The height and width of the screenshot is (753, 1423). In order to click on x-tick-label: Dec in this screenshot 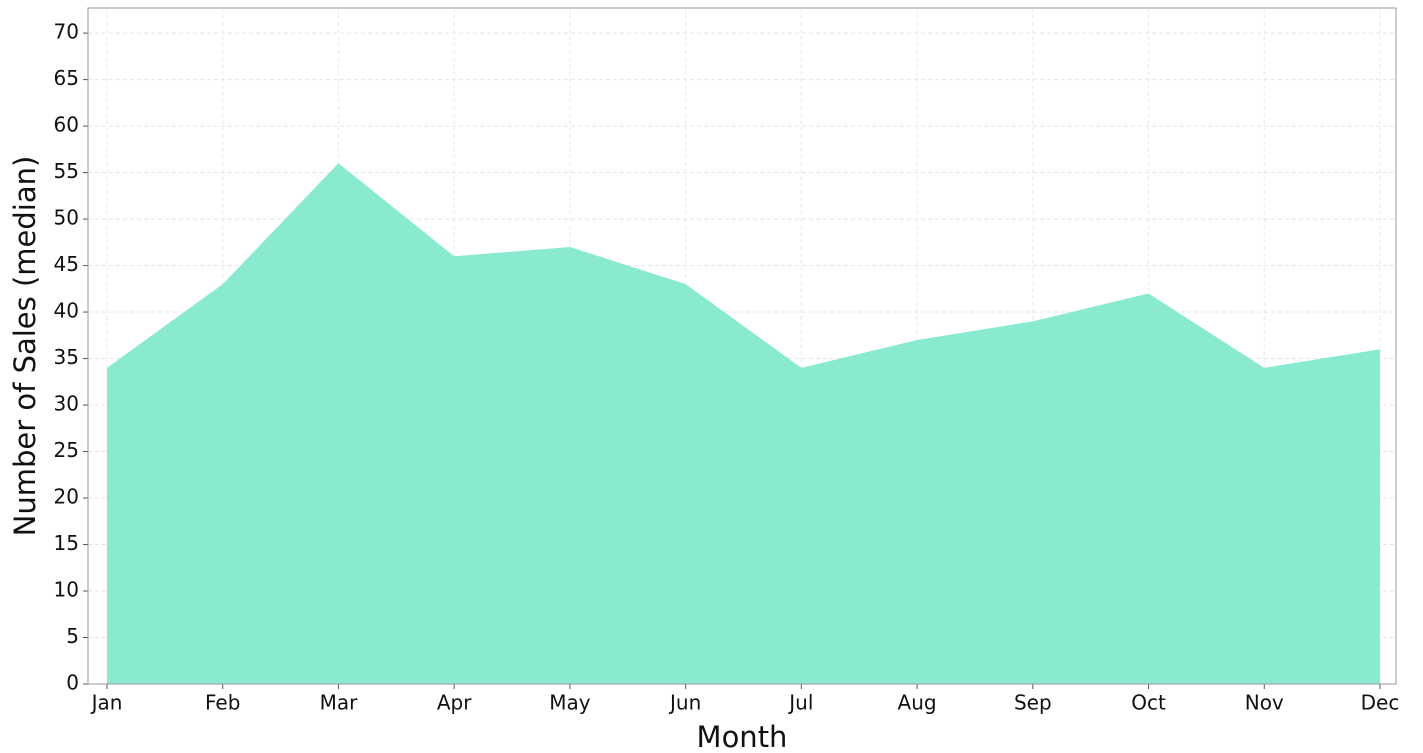, I will do `click(1380, 703)`.